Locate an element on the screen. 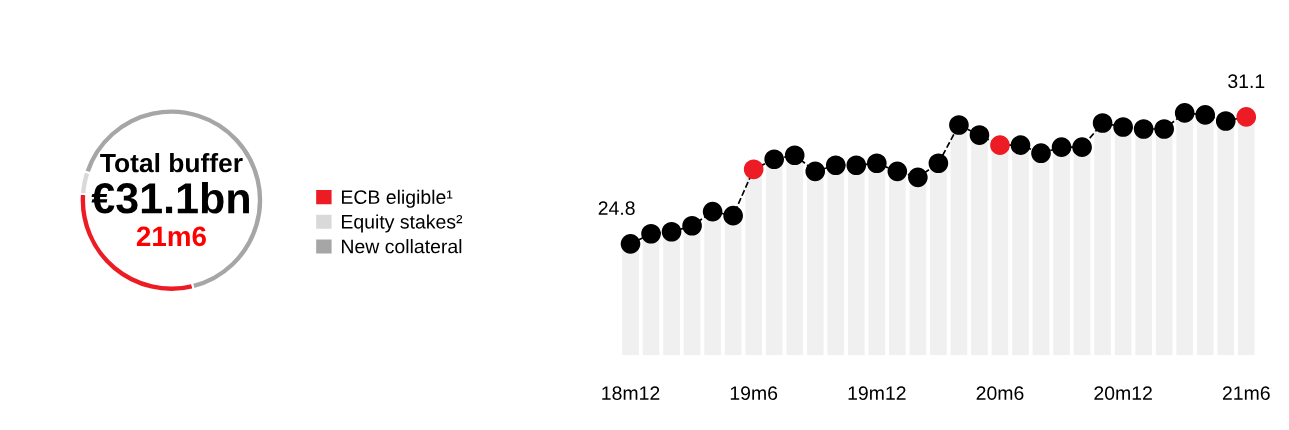 The image size is (1289, 430). donut-slice is located at coordinates (174, 199).